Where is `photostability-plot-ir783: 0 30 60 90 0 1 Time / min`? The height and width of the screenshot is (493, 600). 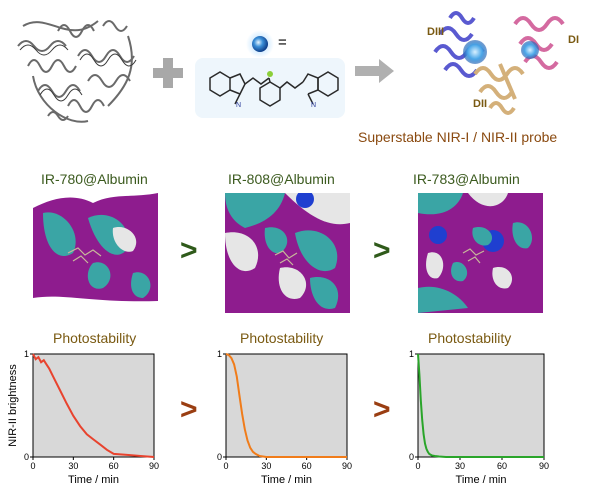
photostability-plot-ir783: 0 30 60 90 0 1 Time / min is located at coordinates (479, 418).